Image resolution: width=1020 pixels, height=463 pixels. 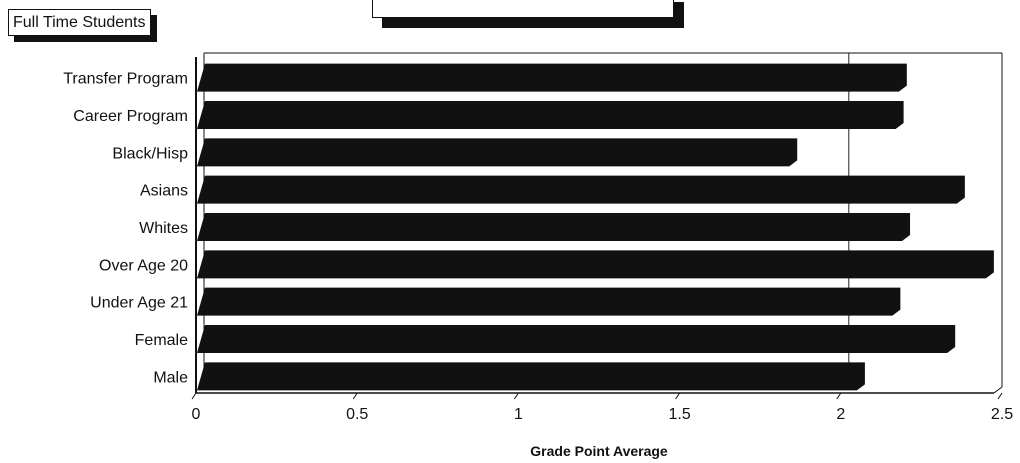 What do you see at coordinates (998, 390) in the screenshot?
I see `floor-corner-edge` at bounding box center [998, 390].